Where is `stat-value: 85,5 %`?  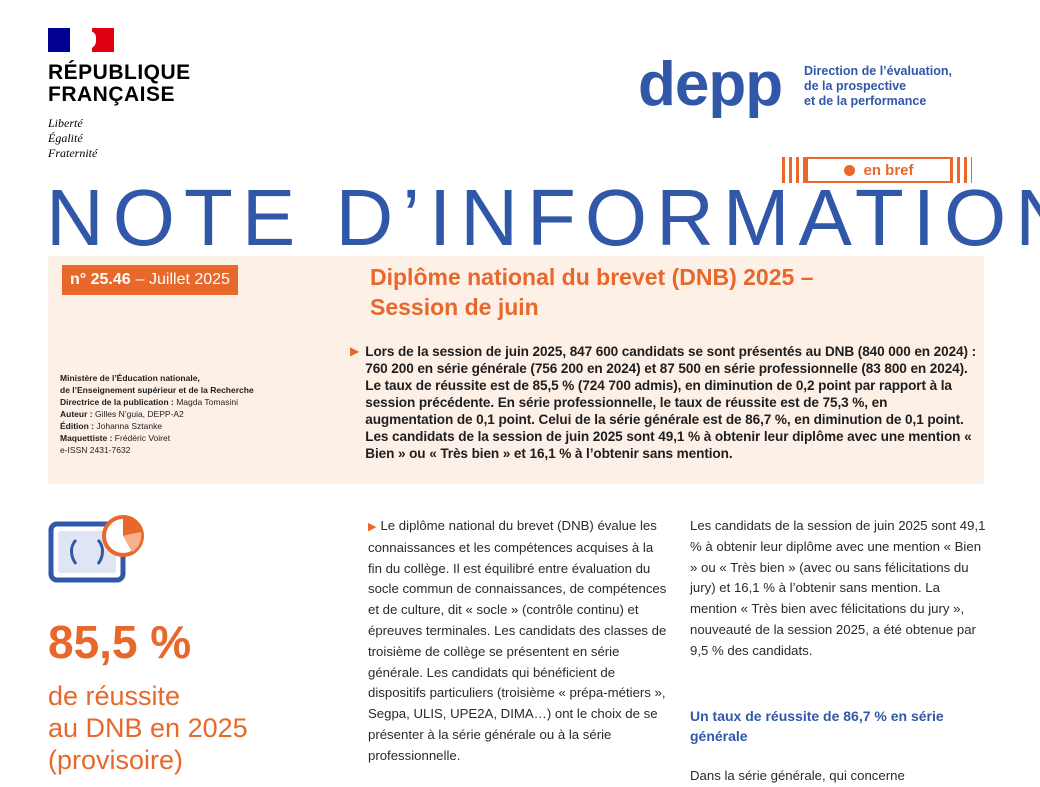
stat-value: 85,5 % is located at coordinates (120, 642).